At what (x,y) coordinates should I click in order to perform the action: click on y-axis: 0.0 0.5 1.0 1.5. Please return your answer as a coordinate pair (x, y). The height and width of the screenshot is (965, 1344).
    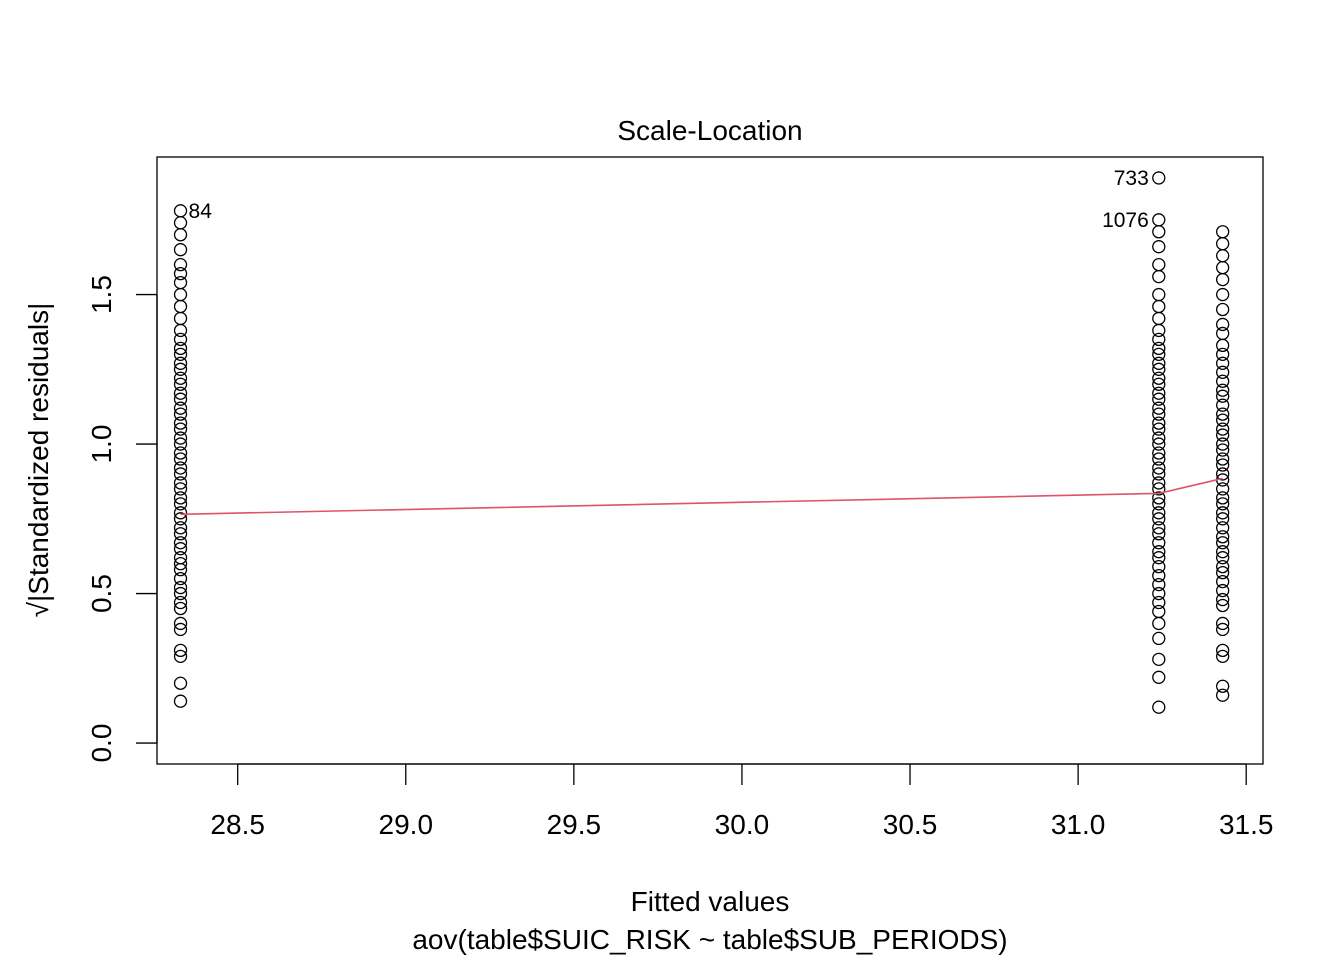
    Looking at the image, I should click on (122, 519).